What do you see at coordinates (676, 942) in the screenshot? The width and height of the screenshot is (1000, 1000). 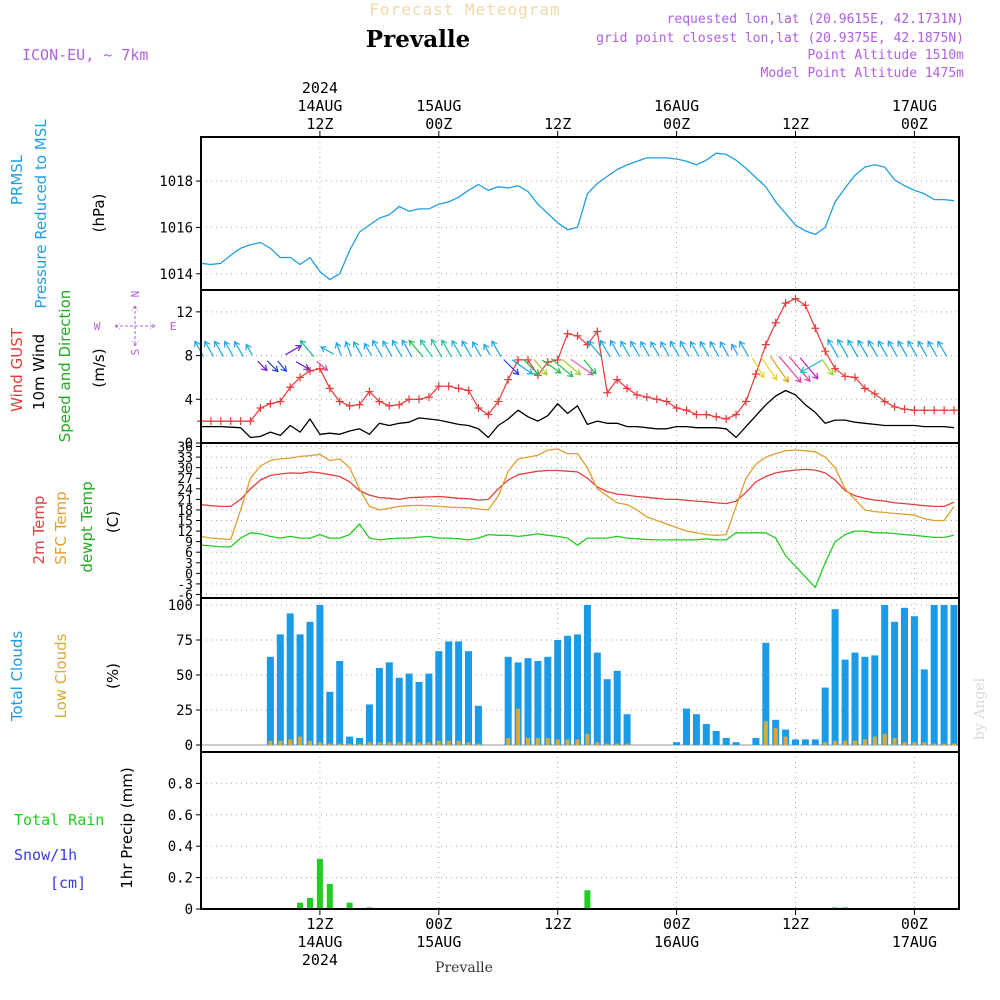 I see `time-label-bottom: 16AUG` at bounding box center [676, 942].